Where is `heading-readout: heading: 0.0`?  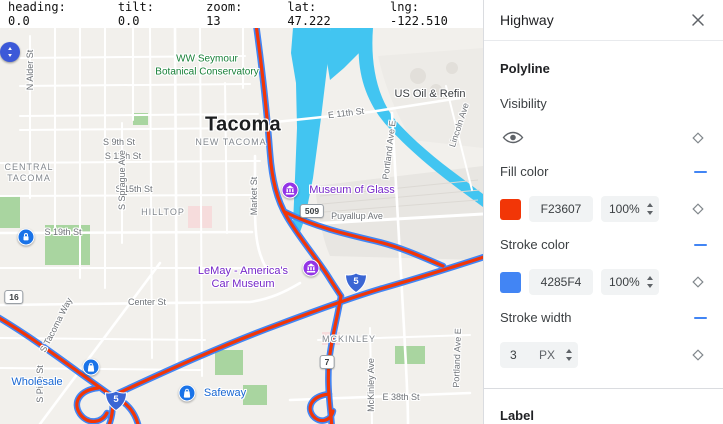 heading-readout: heading: 0.0 is located at coordinates (37, 14).